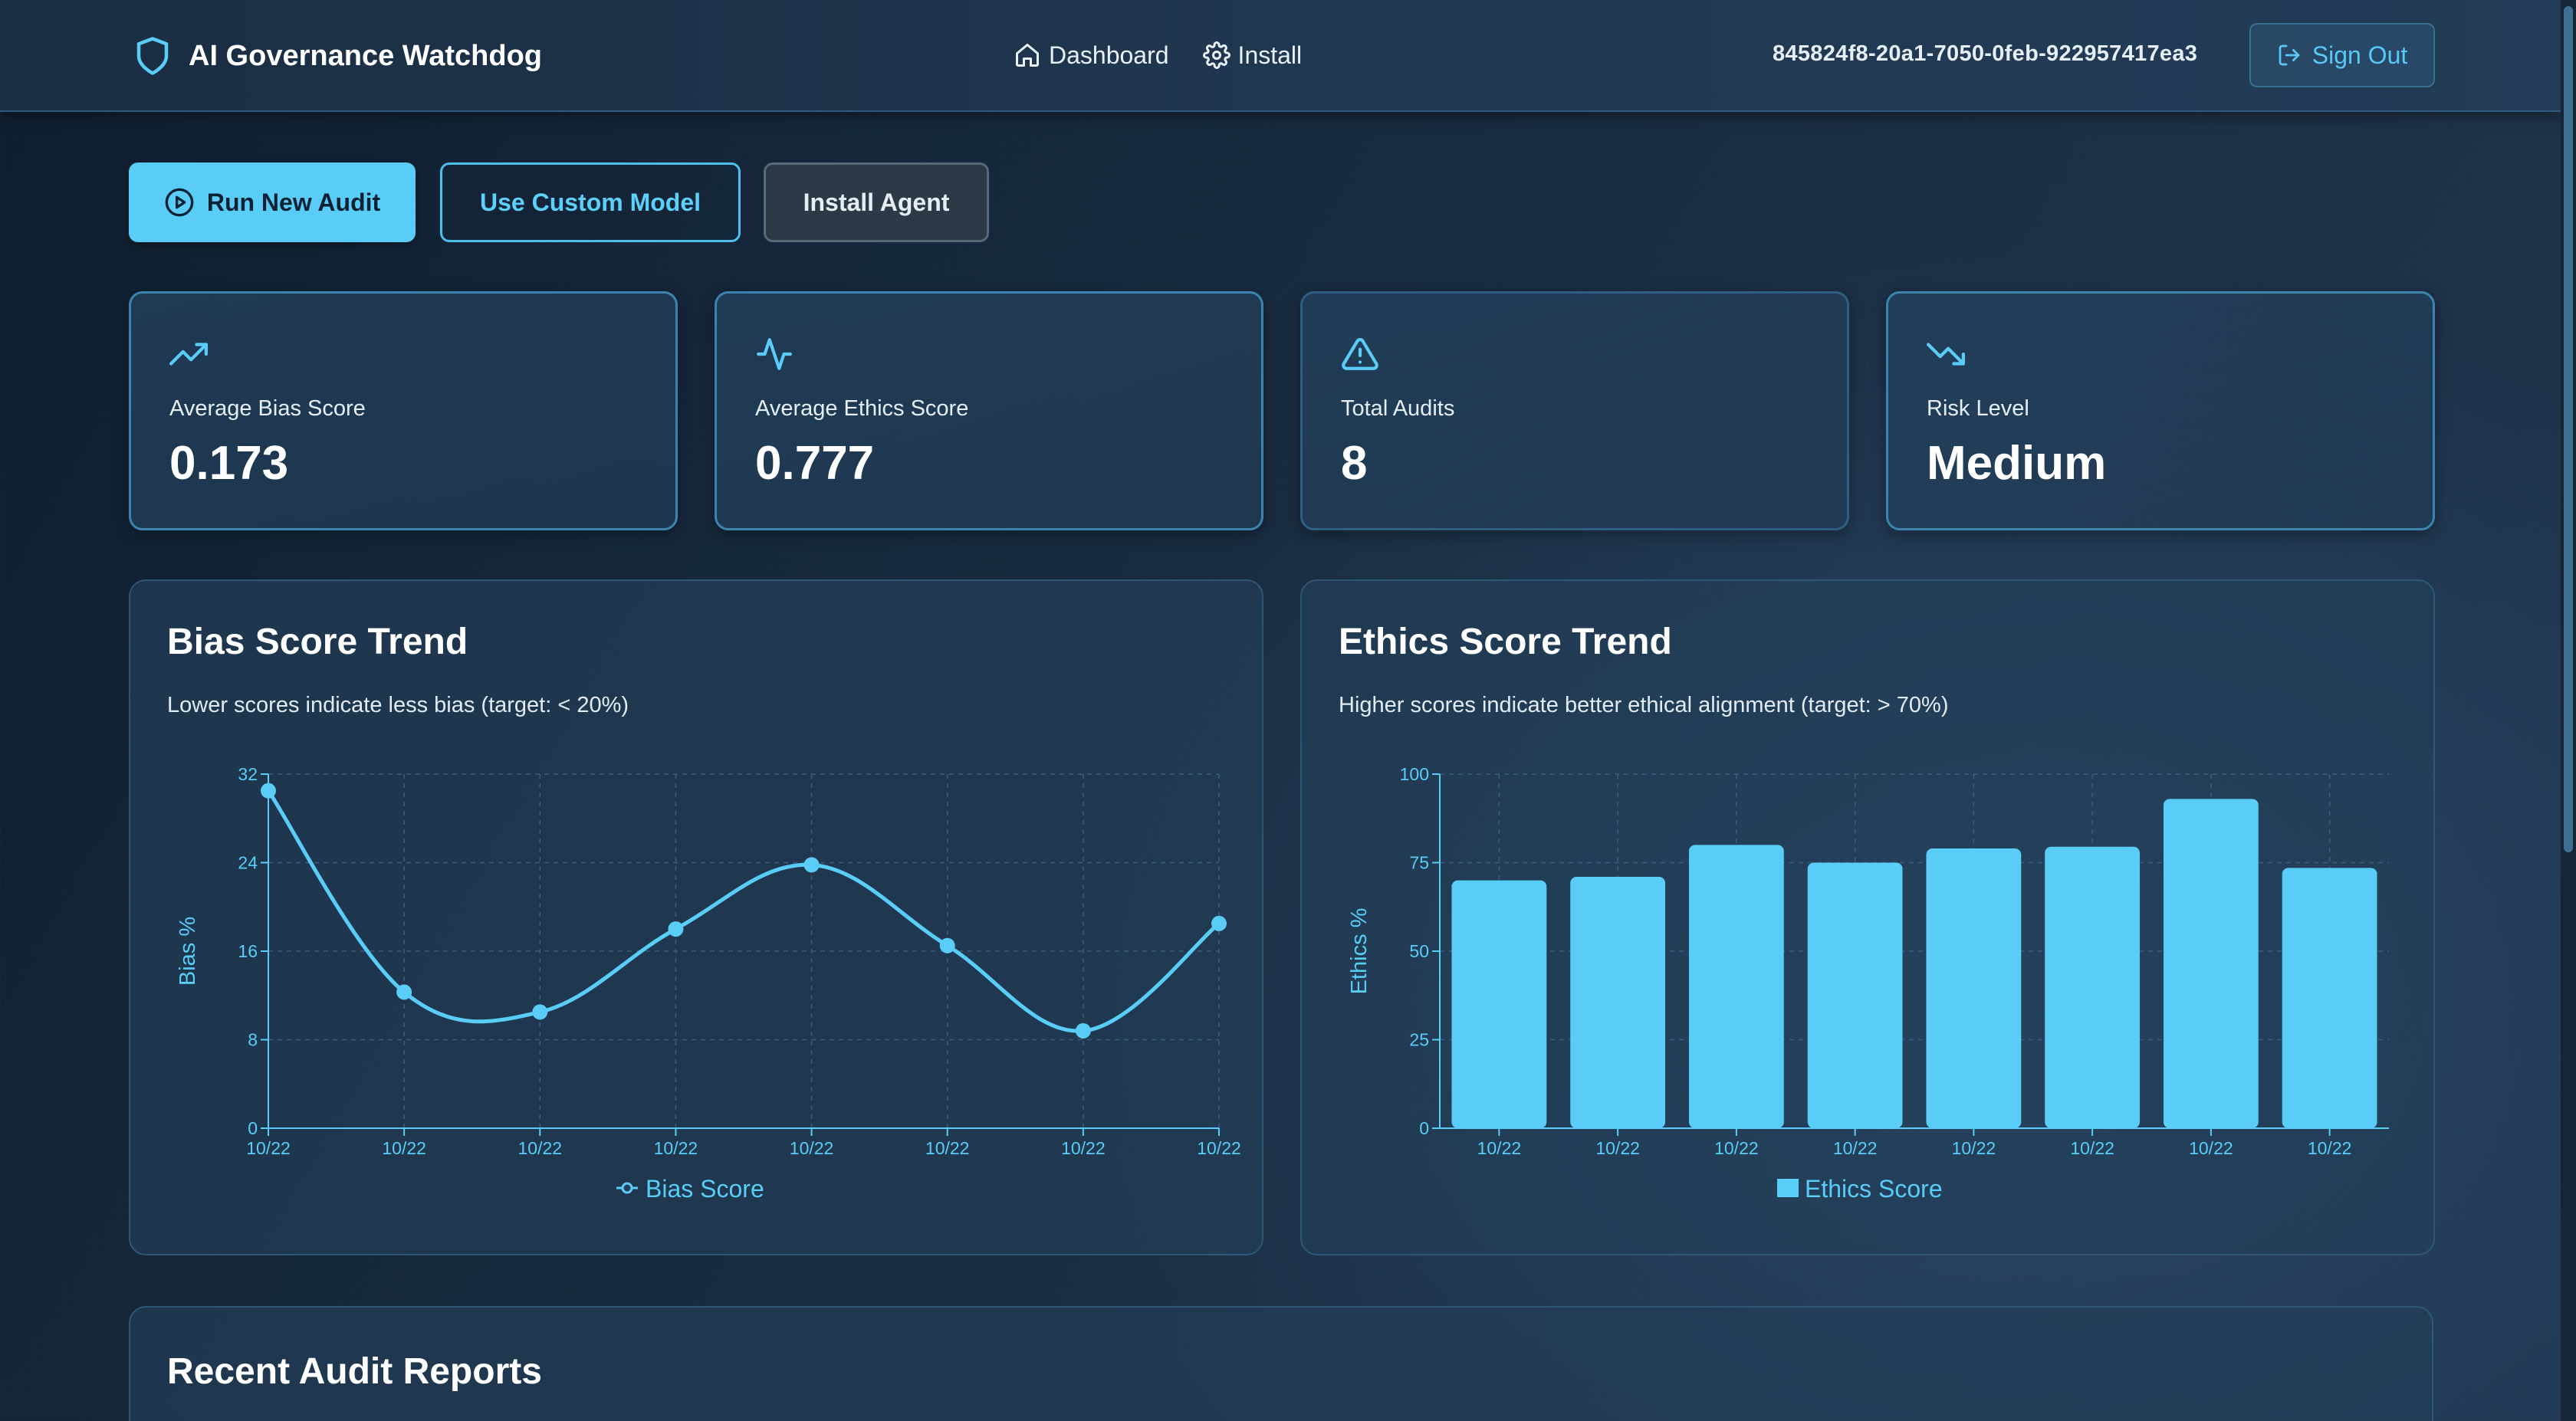 The image size is (2576, 1421). What do you see at coordinates (1978, 408) in the screenshot?
I see `stat-label: Risk Level` at bounding box center [1978, 408].